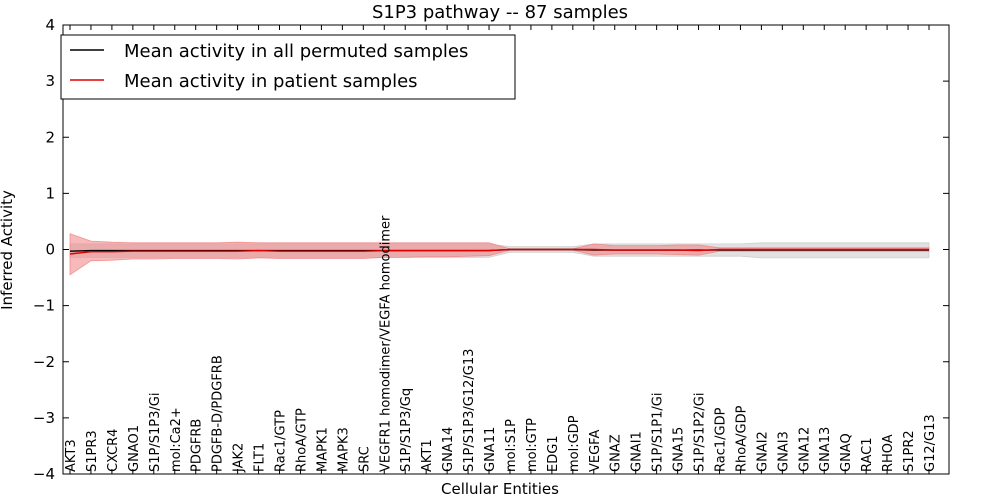 Image resolution: width=1000 pixels, height=500 pixels. What do you see at coordinates (44, 418) in the screenshot?
I see `y-tick-label: −3` at bounding box center [44, 418].